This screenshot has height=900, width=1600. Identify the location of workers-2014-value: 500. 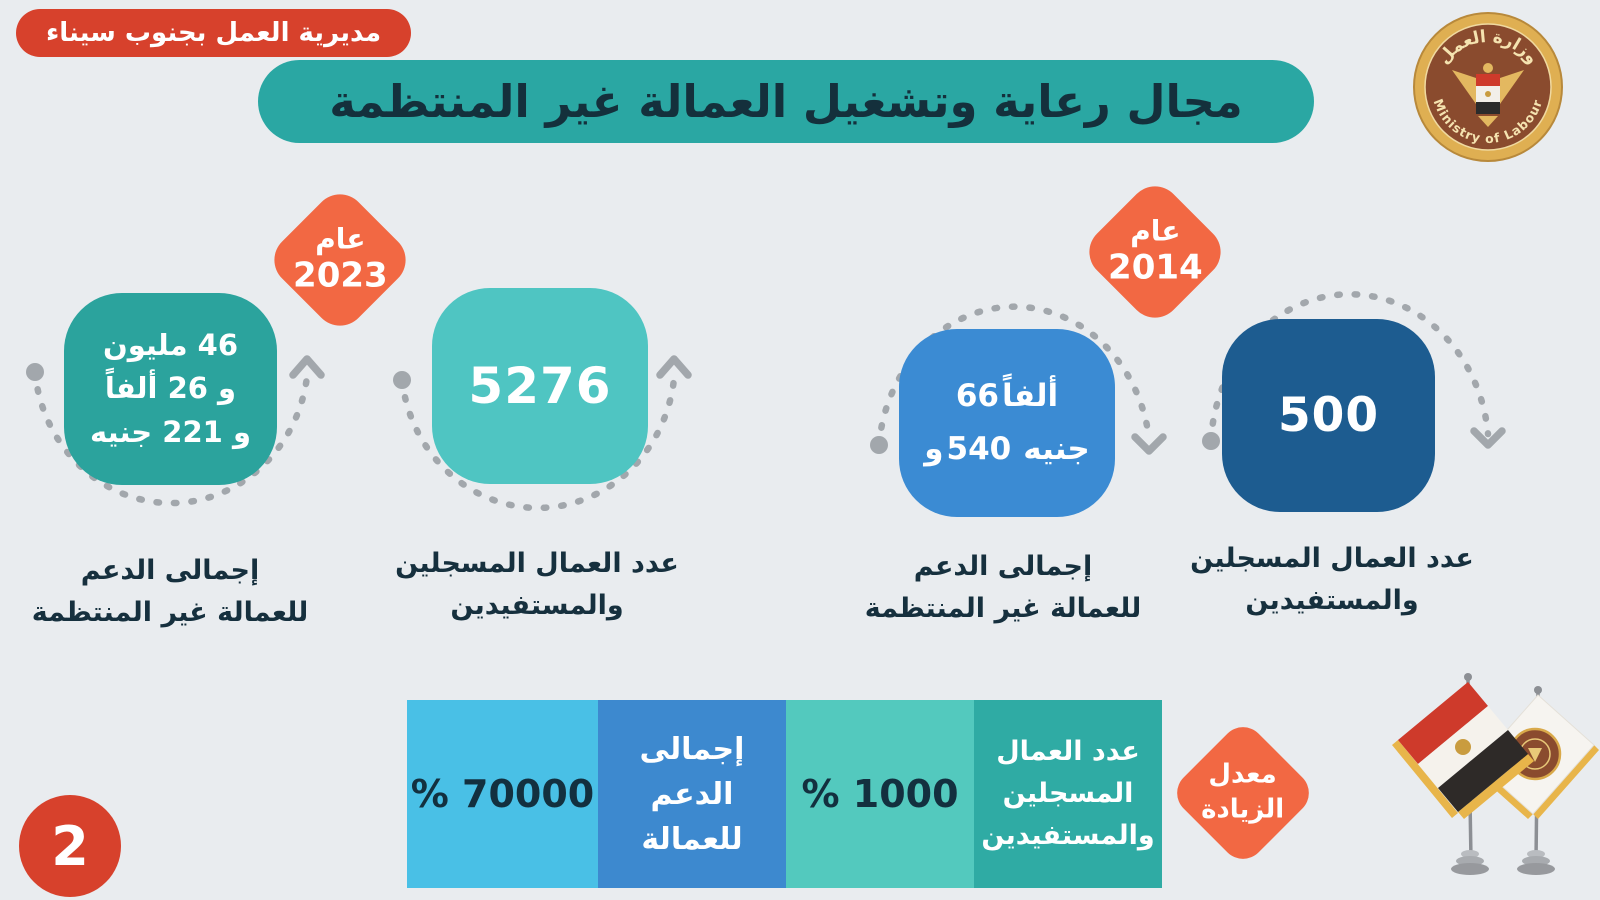
(1328, 415).